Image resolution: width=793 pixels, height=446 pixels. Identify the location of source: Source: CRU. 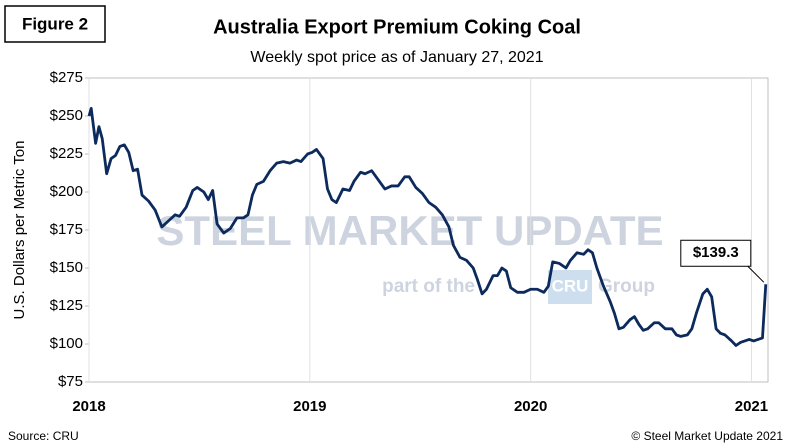
(43, 436).